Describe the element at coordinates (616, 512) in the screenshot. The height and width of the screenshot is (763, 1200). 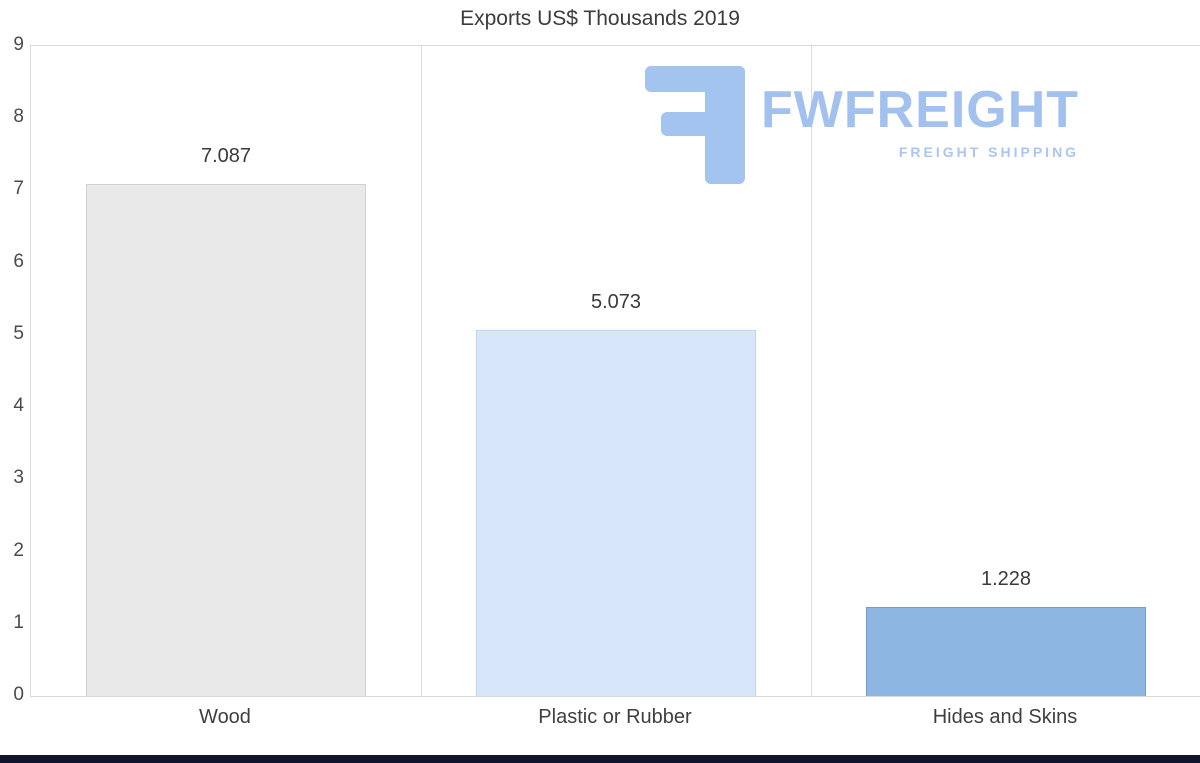
I see `bar-plastic-or-rubber` at that location.